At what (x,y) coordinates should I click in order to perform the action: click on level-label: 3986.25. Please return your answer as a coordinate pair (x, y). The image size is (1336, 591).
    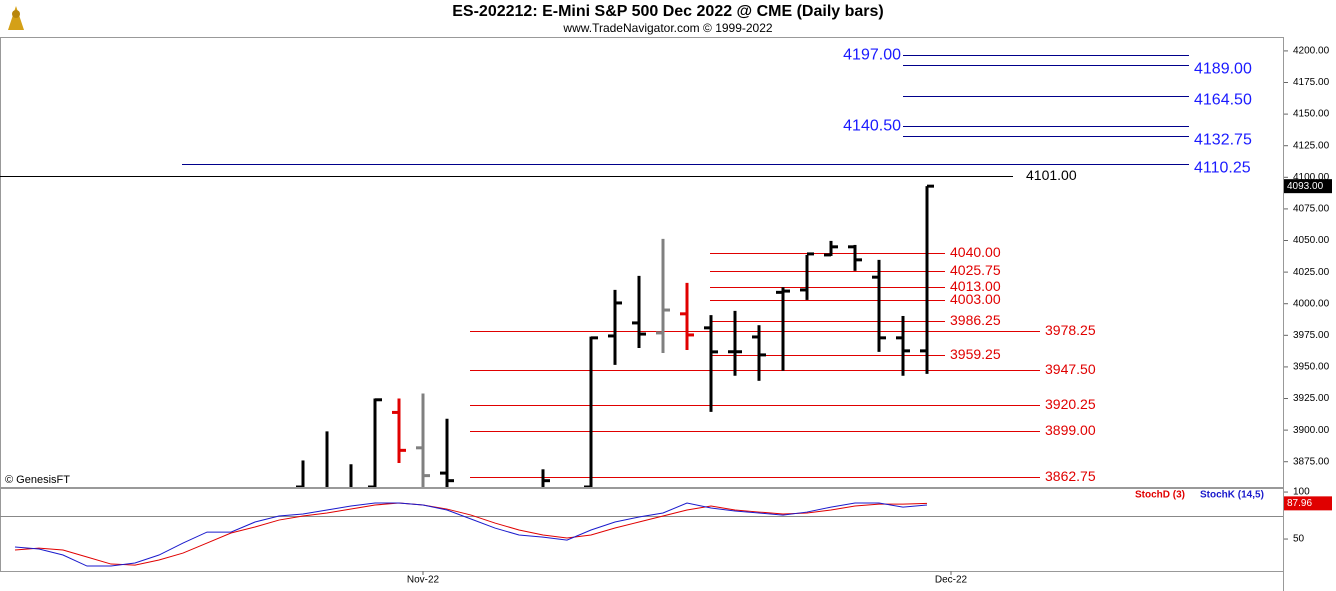
    Looking at the image, I should click on (975, 320).